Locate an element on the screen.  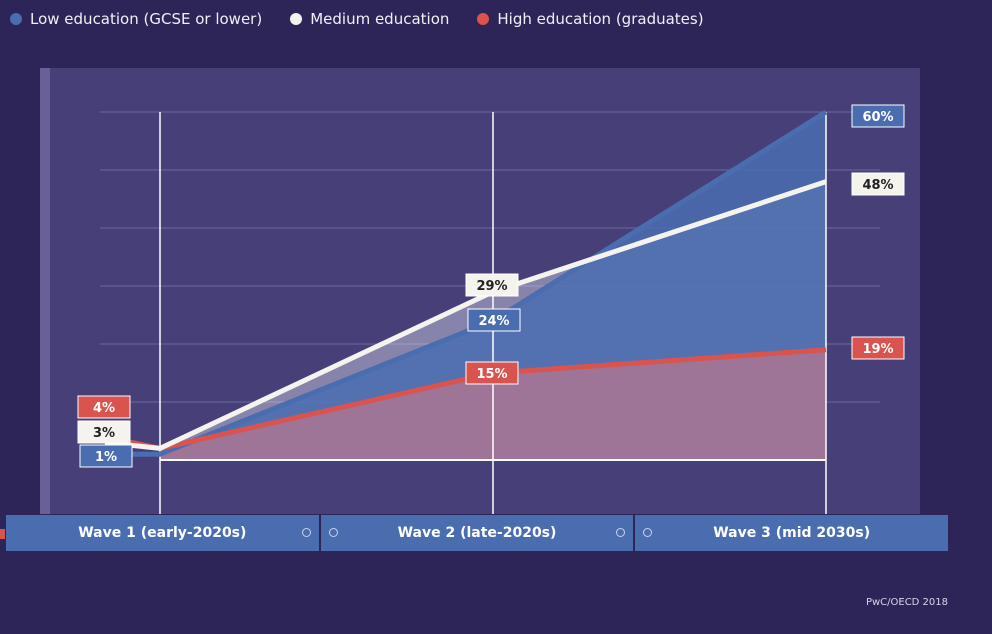
data-label: 48% is located at coordinates (877, 185).